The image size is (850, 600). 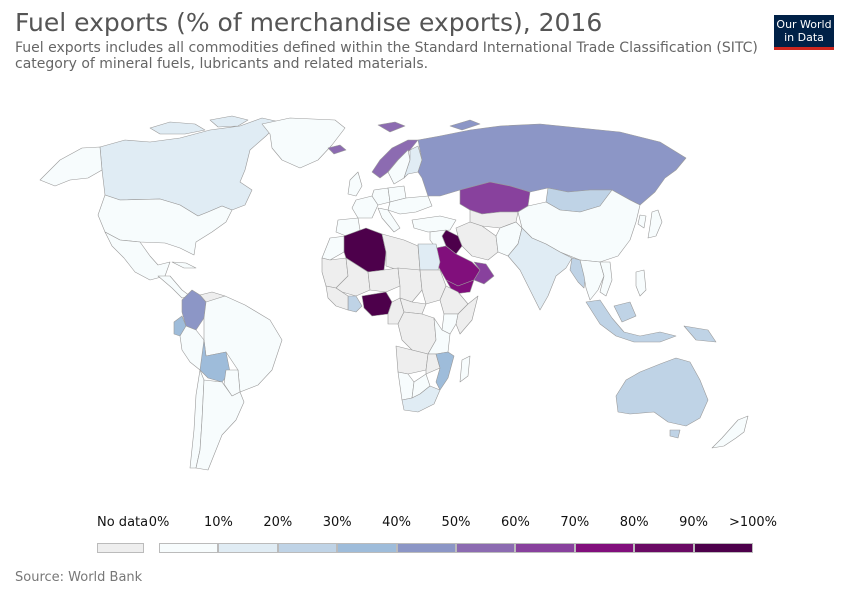 I want to click on legend-tick-label: 30%, so click(x=337, y=522).